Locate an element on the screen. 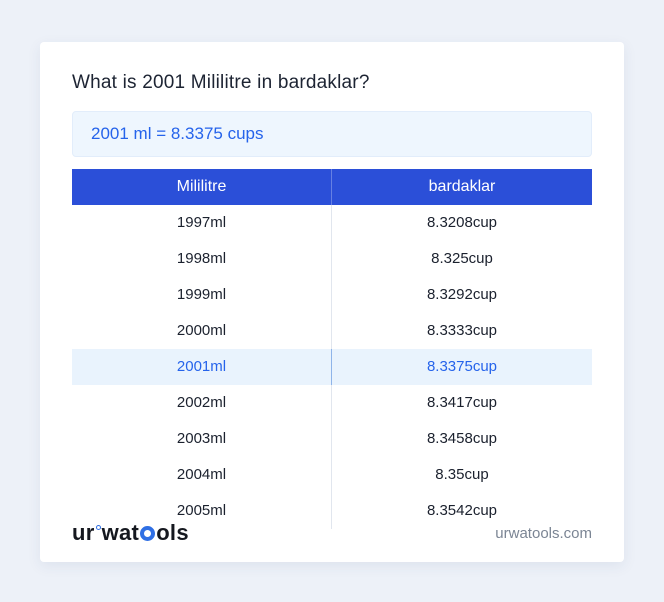  cup-value: 8.35cup is located at coordinates (462, 474).